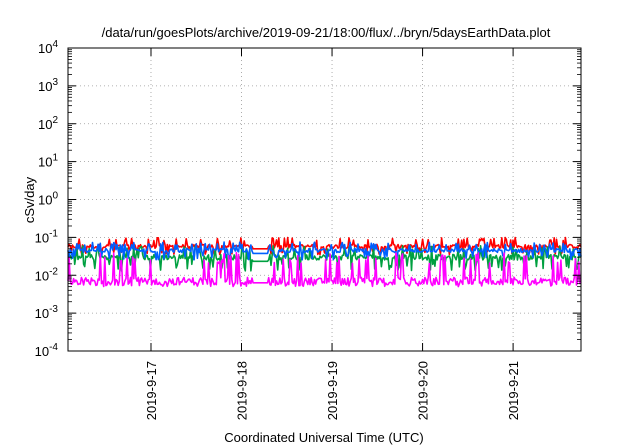 This screenshot has width=640, height=448. I want to click on x-tick-label: 2019-9-20, so click(423, 390).